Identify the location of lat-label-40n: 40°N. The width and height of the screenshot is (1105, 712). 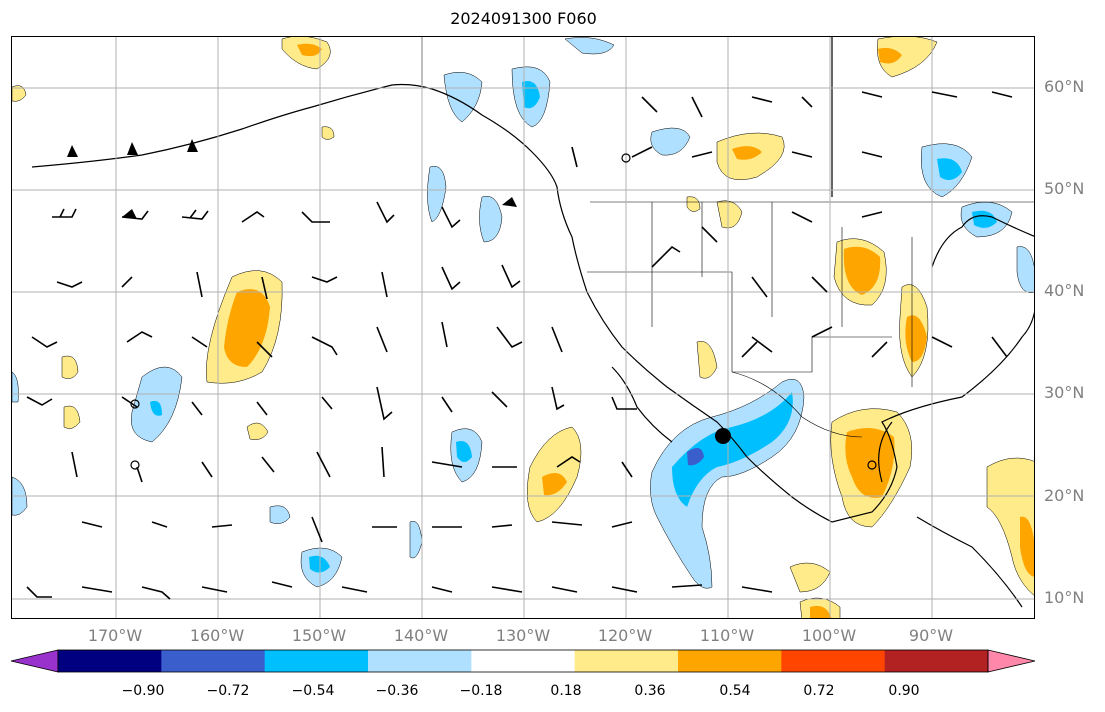
(1064, 290).